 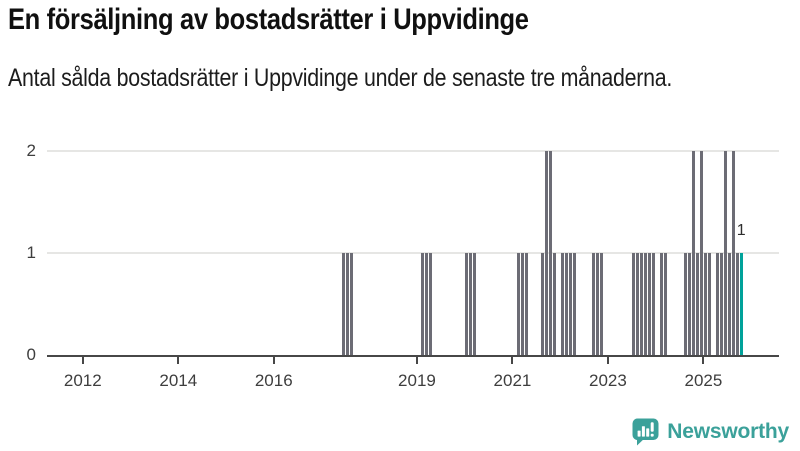 I want to click on newsworthy-wordmark: Newsworthy, so click(x=728, y=431).